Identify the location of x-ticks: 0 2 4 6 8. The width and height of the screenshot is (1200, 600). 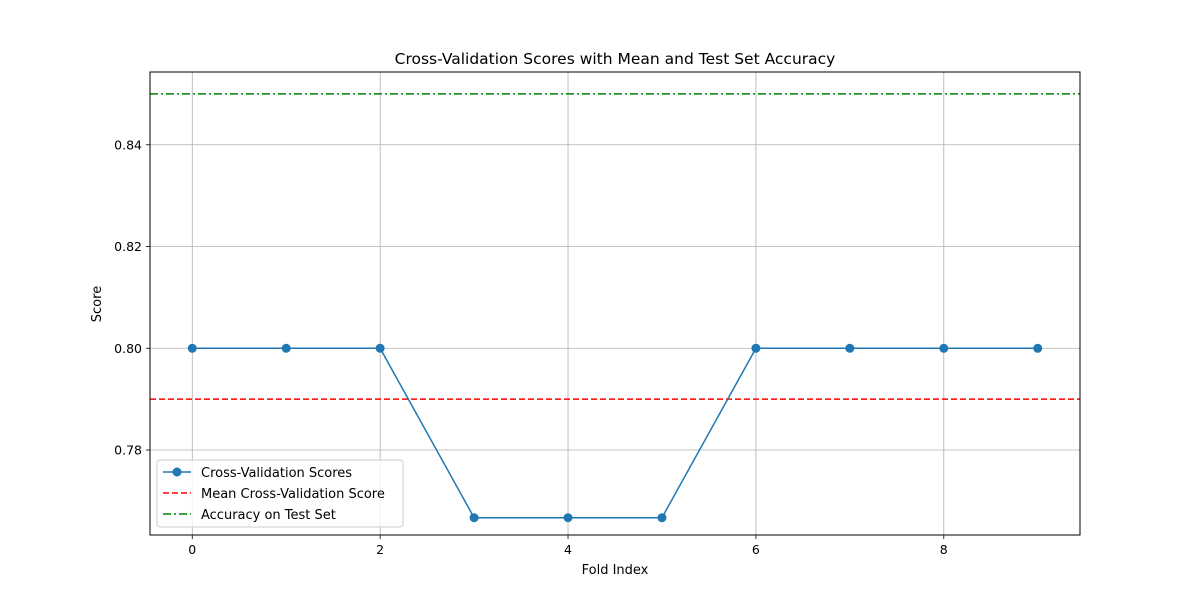
(568, 546).